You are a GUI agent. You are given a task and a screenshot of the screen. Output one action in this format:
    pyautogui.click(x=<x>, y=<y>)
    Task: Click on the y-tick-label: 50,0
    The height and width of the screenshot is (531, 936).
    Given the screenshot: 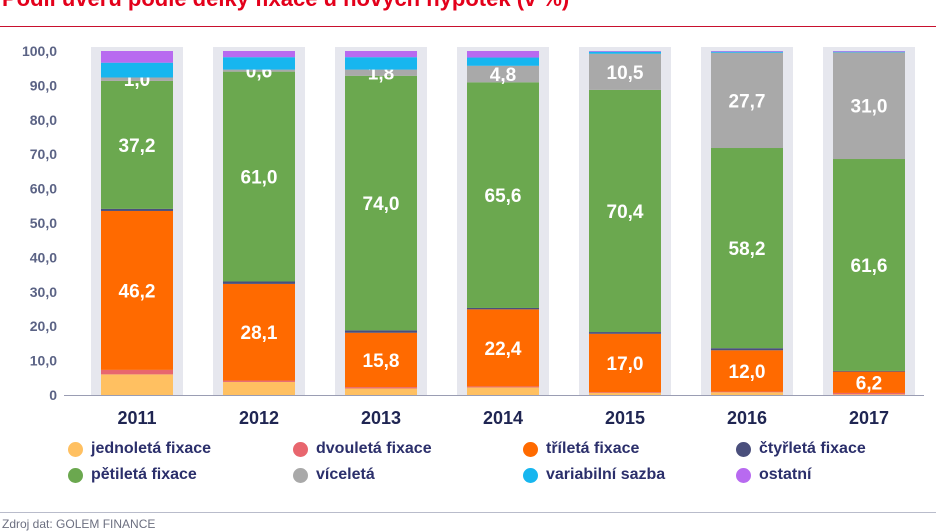 What is the action you would take?
    pyautogui.click(x=43, y=223)
    